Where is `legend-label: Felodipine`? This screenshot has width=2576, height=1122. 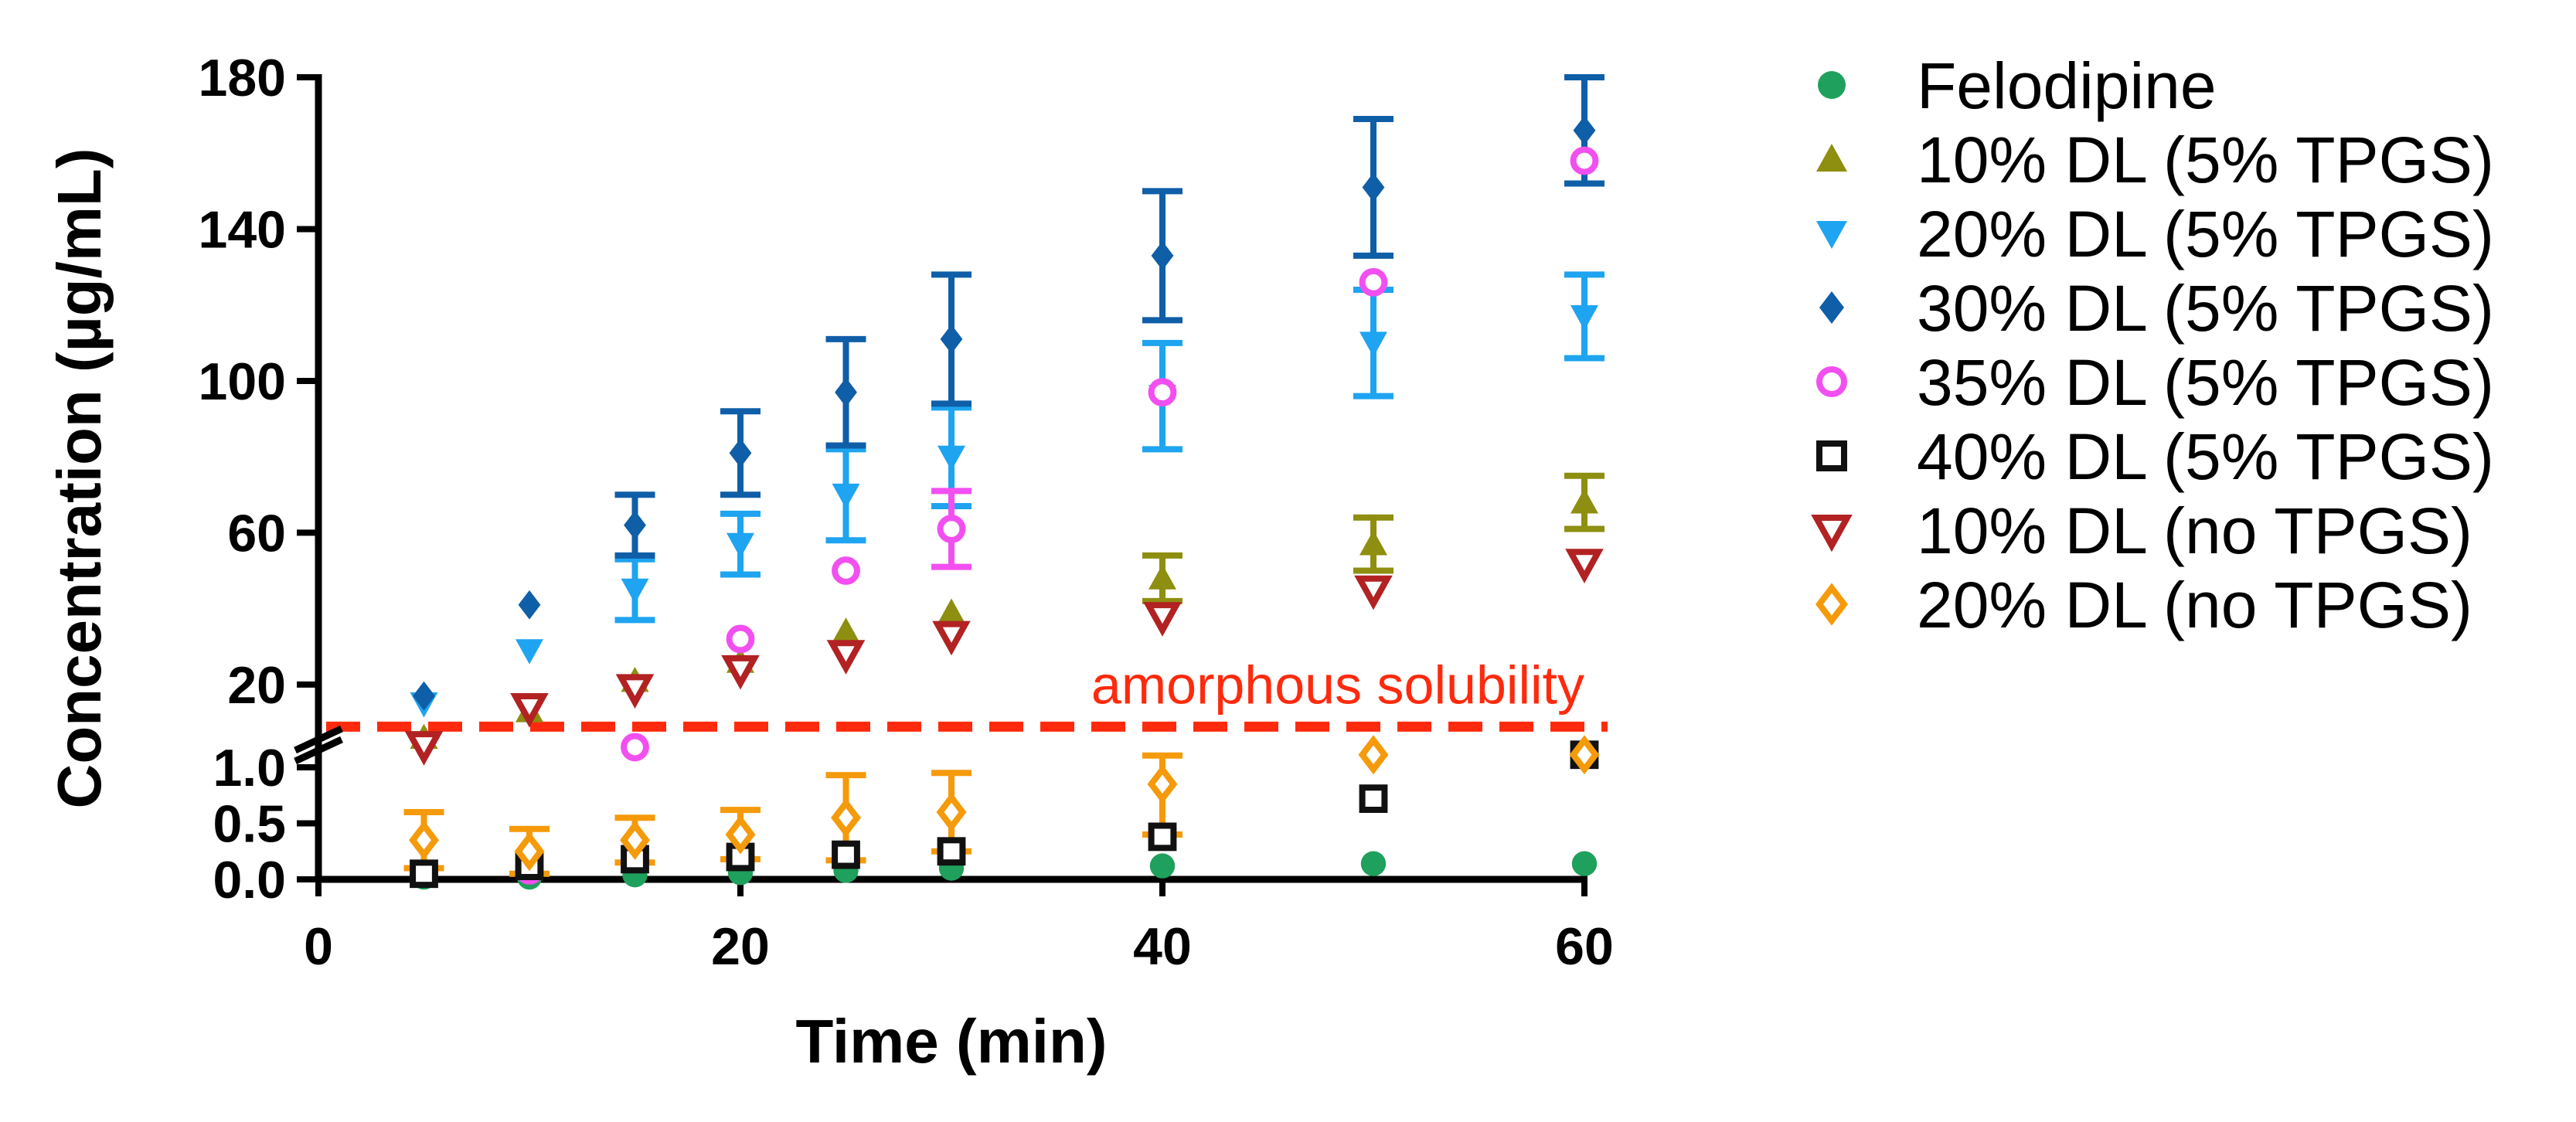
legend-label: Felodipine is located at coordinates (2067, 85).